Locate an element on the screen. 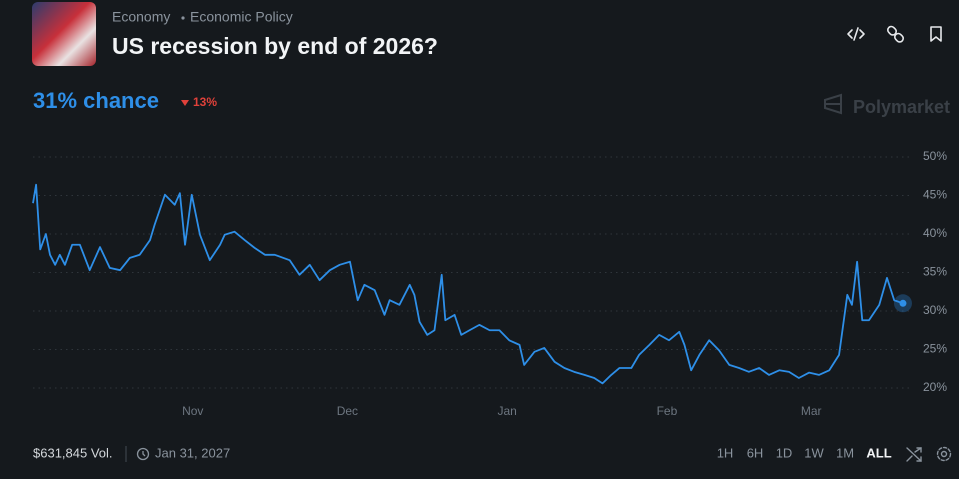  range-button: 1D is located at coordinates (784, 452).